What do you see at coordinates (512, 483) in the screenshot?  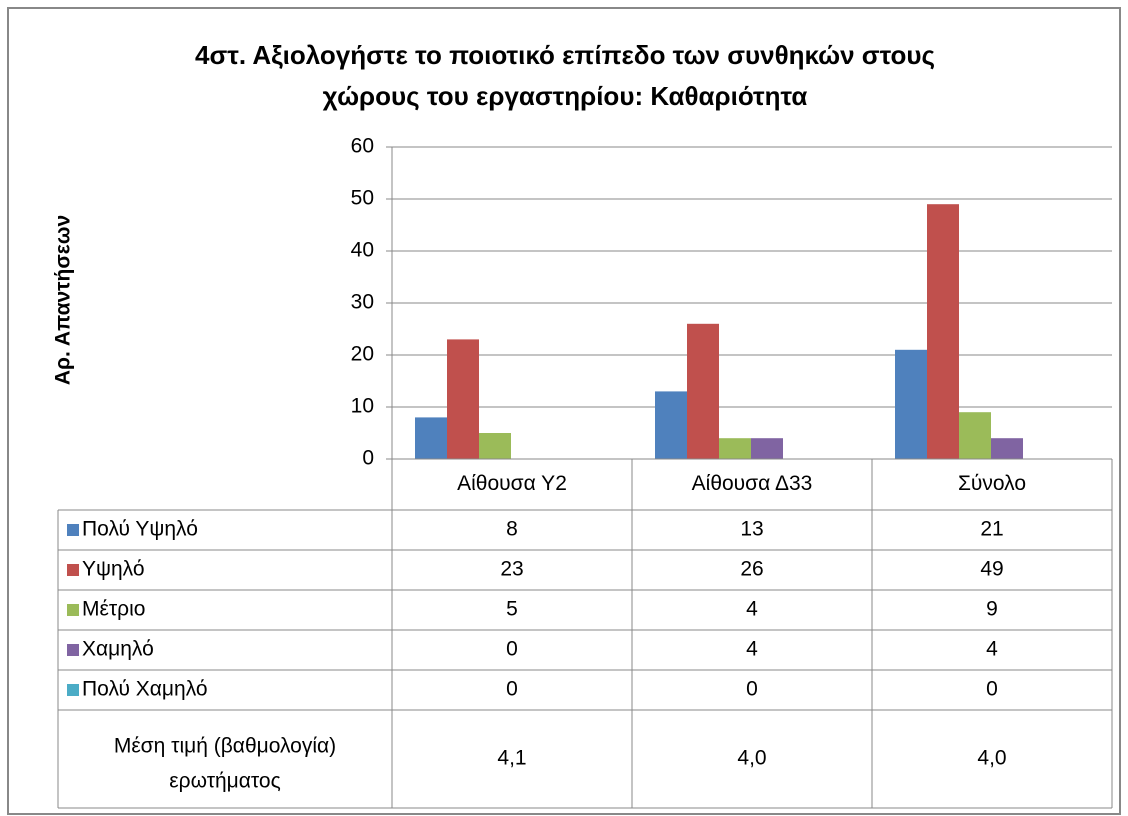 I see `x-tick-label: Αίθουσα Υ2` at bounding box center [512, 483].